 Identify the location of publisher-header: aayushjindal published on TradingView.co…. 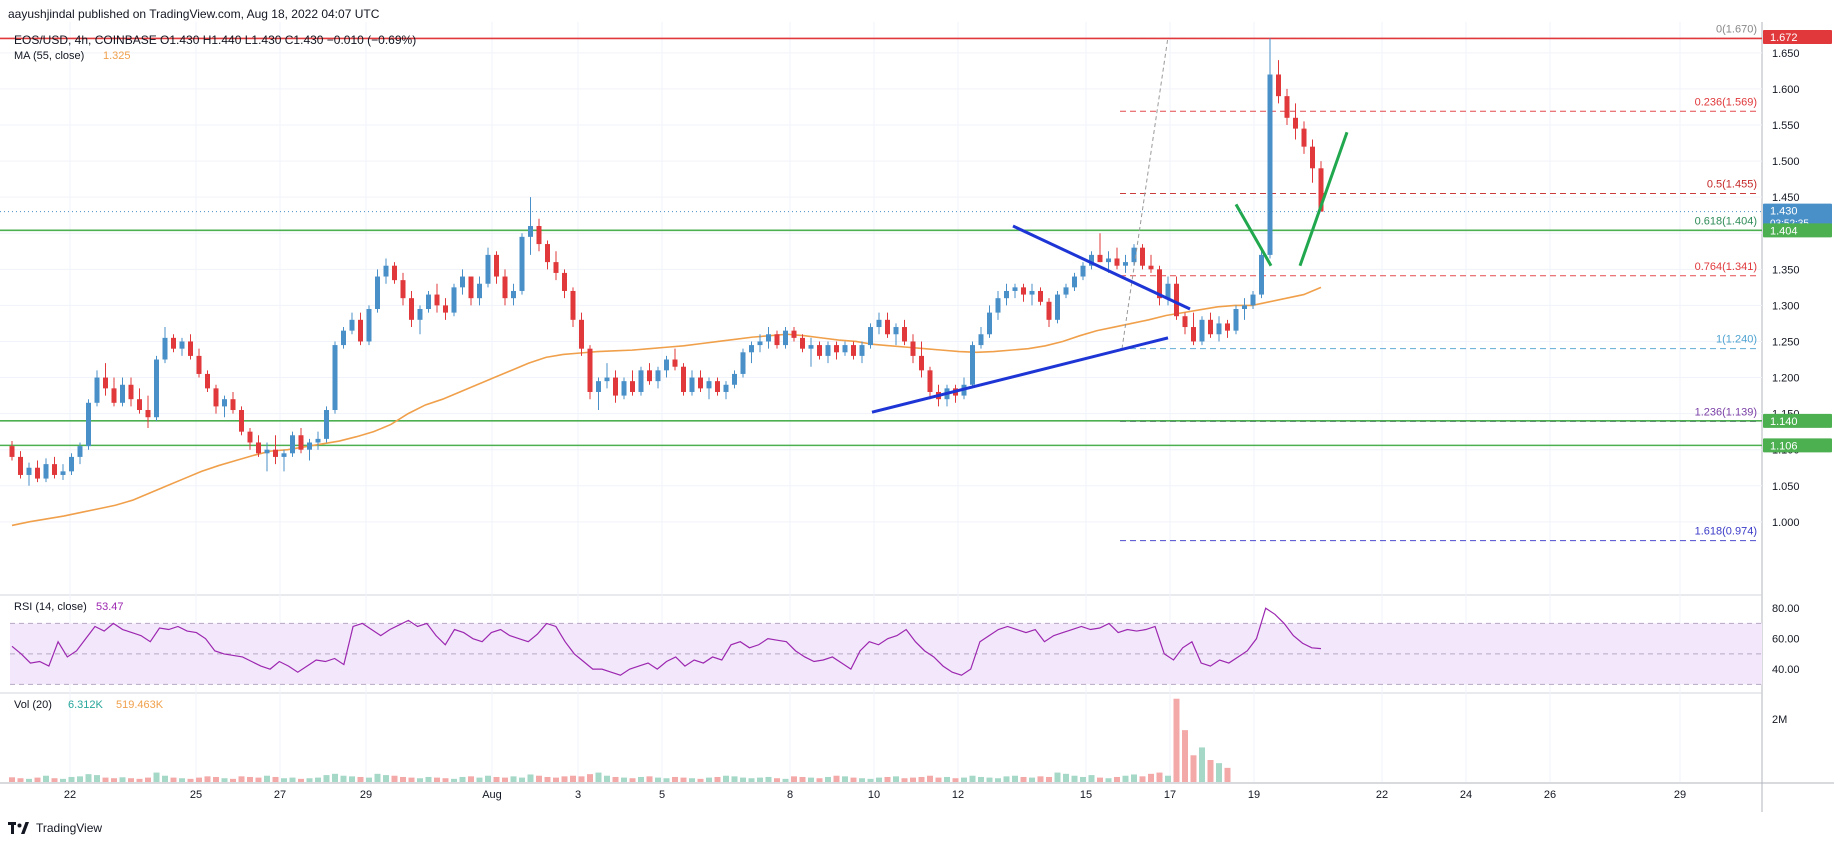
(194, 14).